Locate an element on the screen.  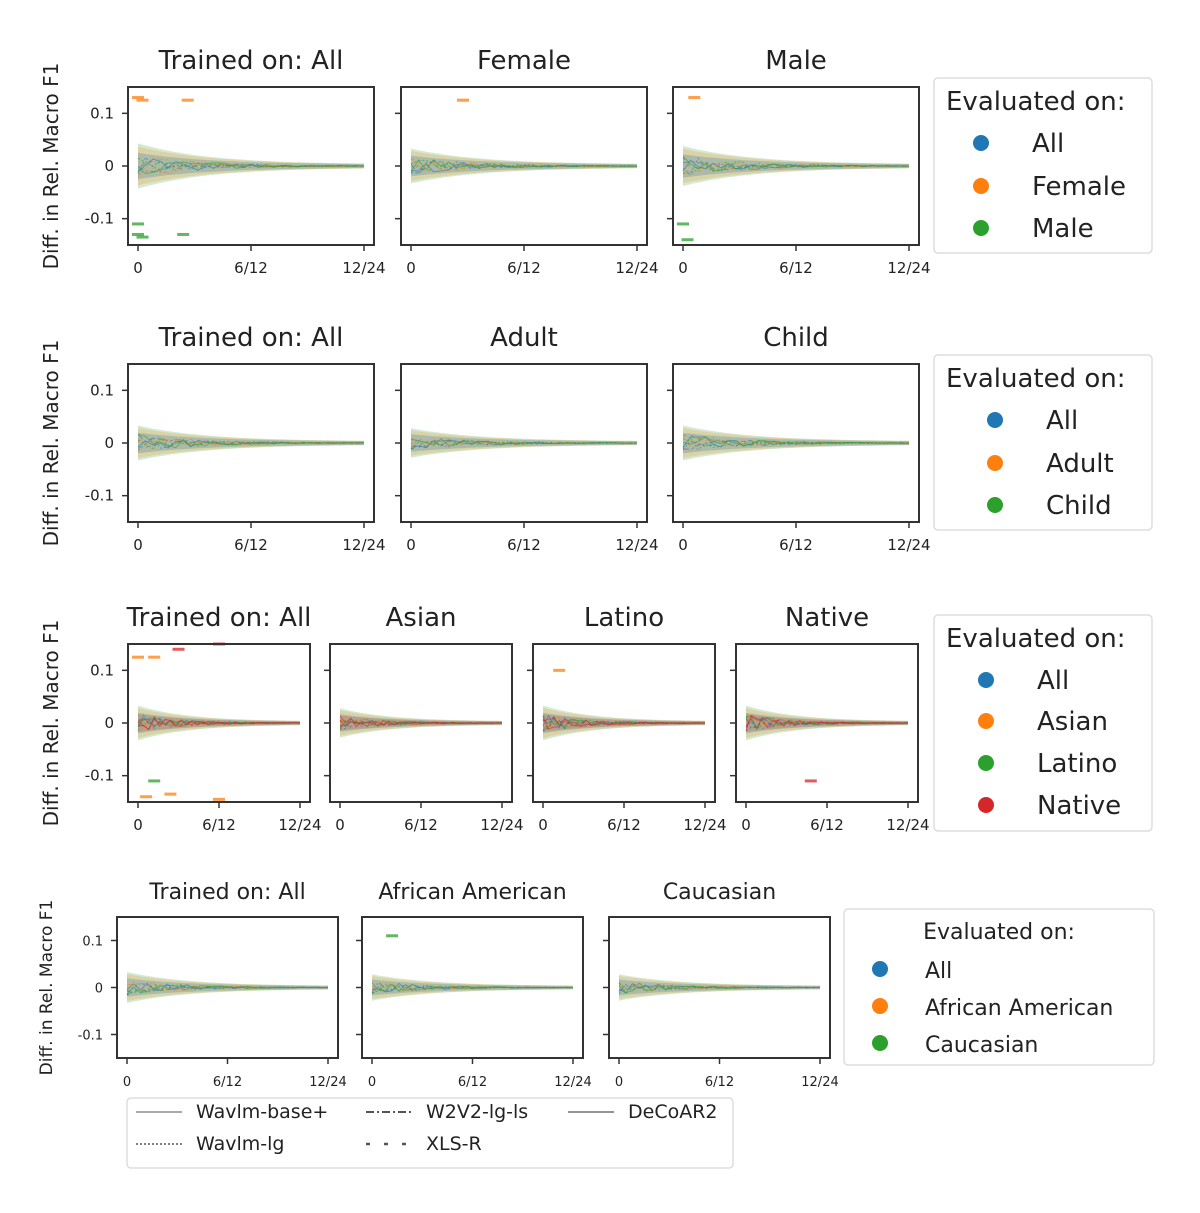
model-line-all is located at coordinates (227, 990).